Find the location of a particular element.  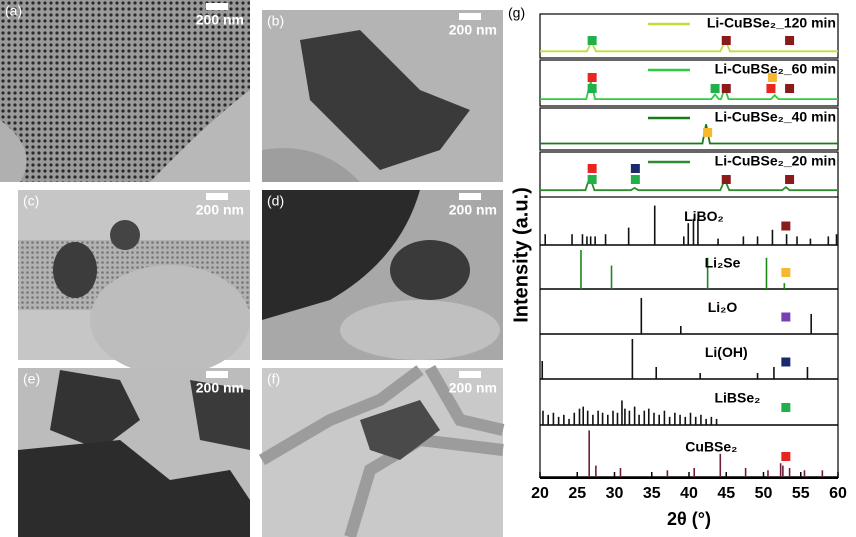

panel-label: (b) is located at coordinates (275, 21).